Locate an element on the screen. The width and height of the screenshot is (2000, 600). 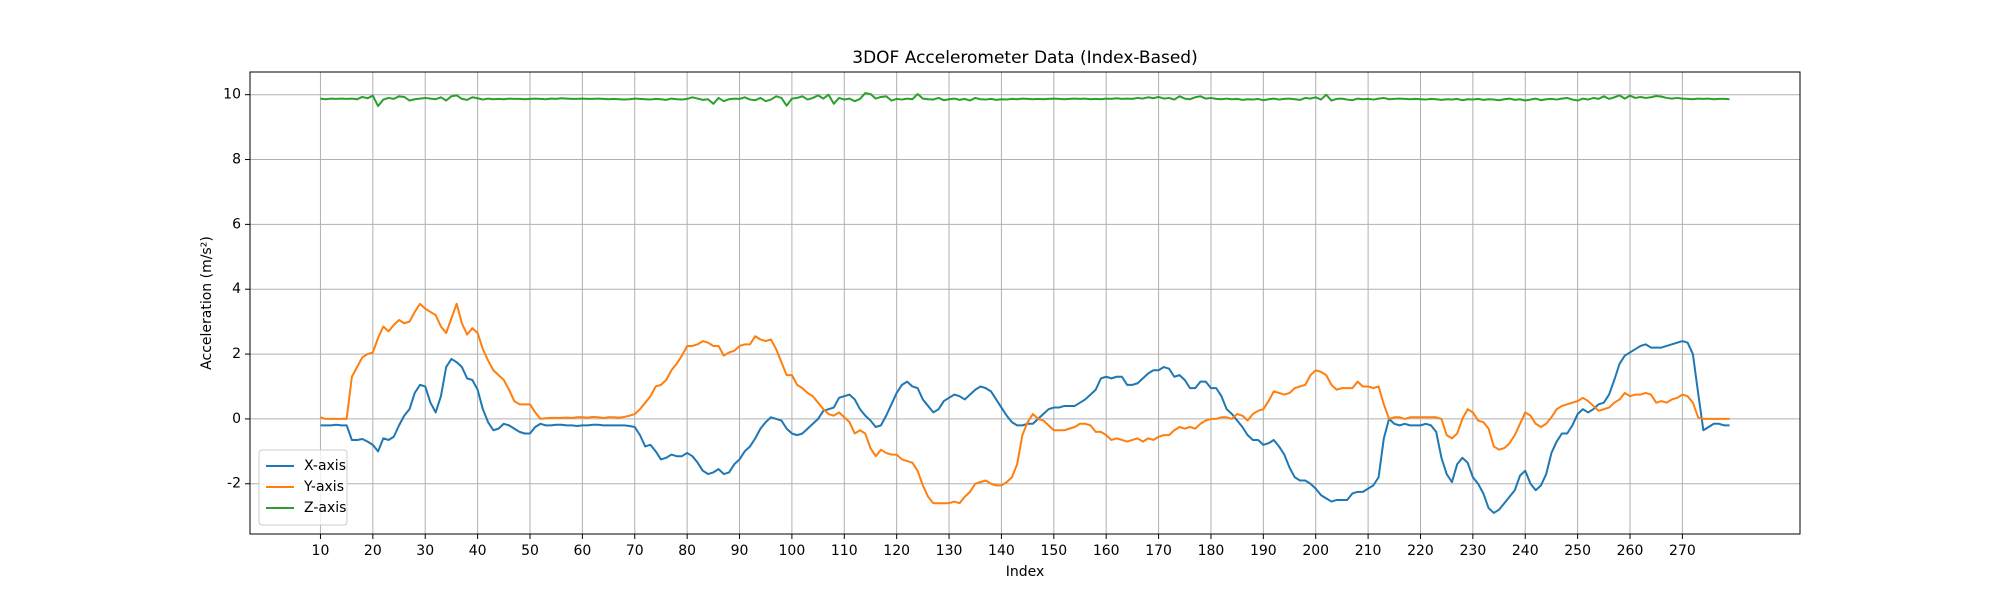
legend: X-axis Y-axis Z-axis is located at coordinates (303, 487).